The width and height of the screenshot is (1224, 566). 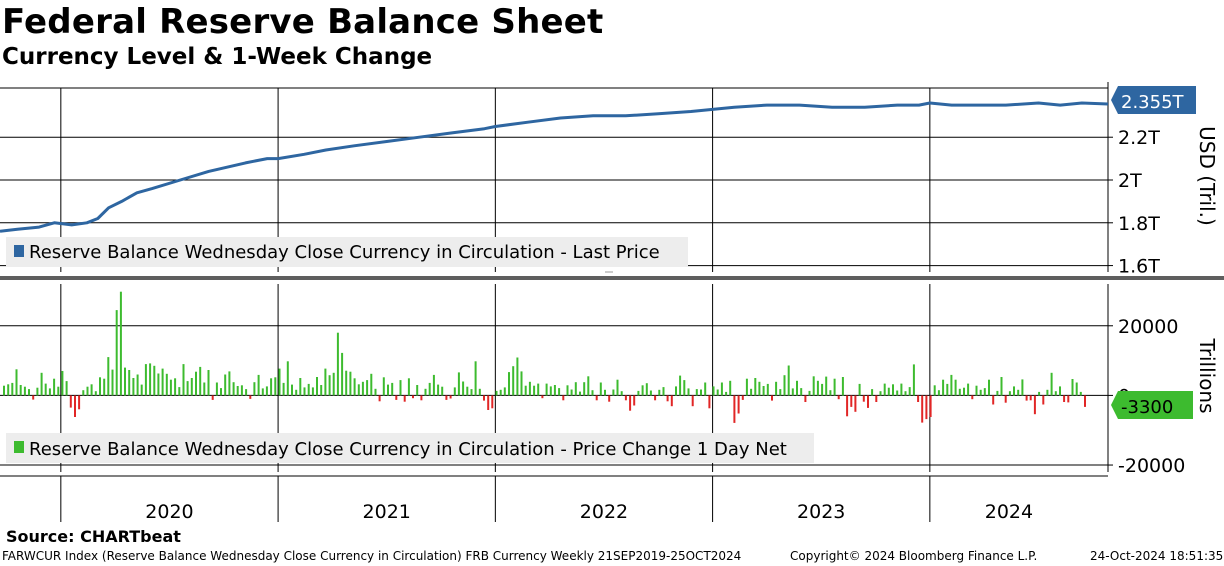 I want to click on change-value-tag-shape, so click(x=1152, y=405).